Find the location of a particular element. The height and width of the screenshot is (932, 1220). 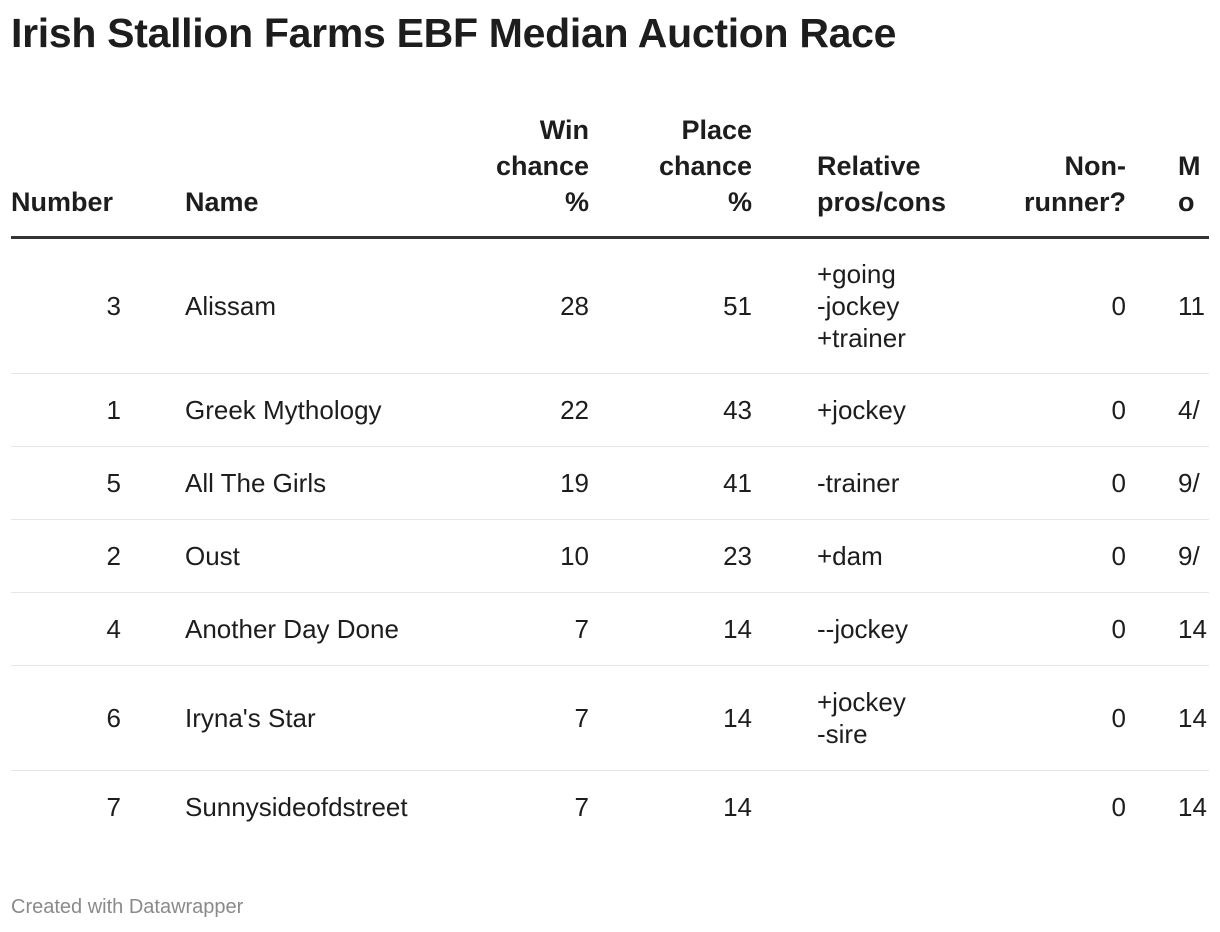

pros-cons-item: -sire is located at coordinates (842, 734).